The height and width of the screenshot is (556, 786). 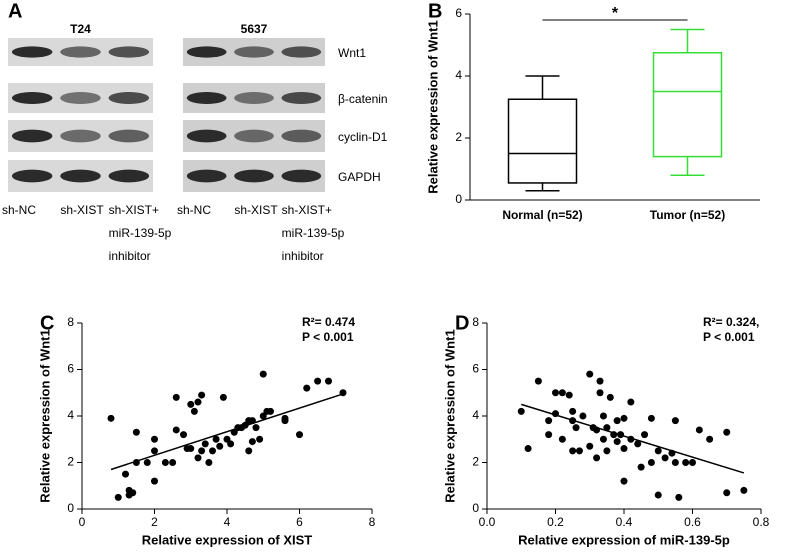 What do you see at coordinates (542, 141) in the screenshot?
I see `box` at bounding box center [542, 141].